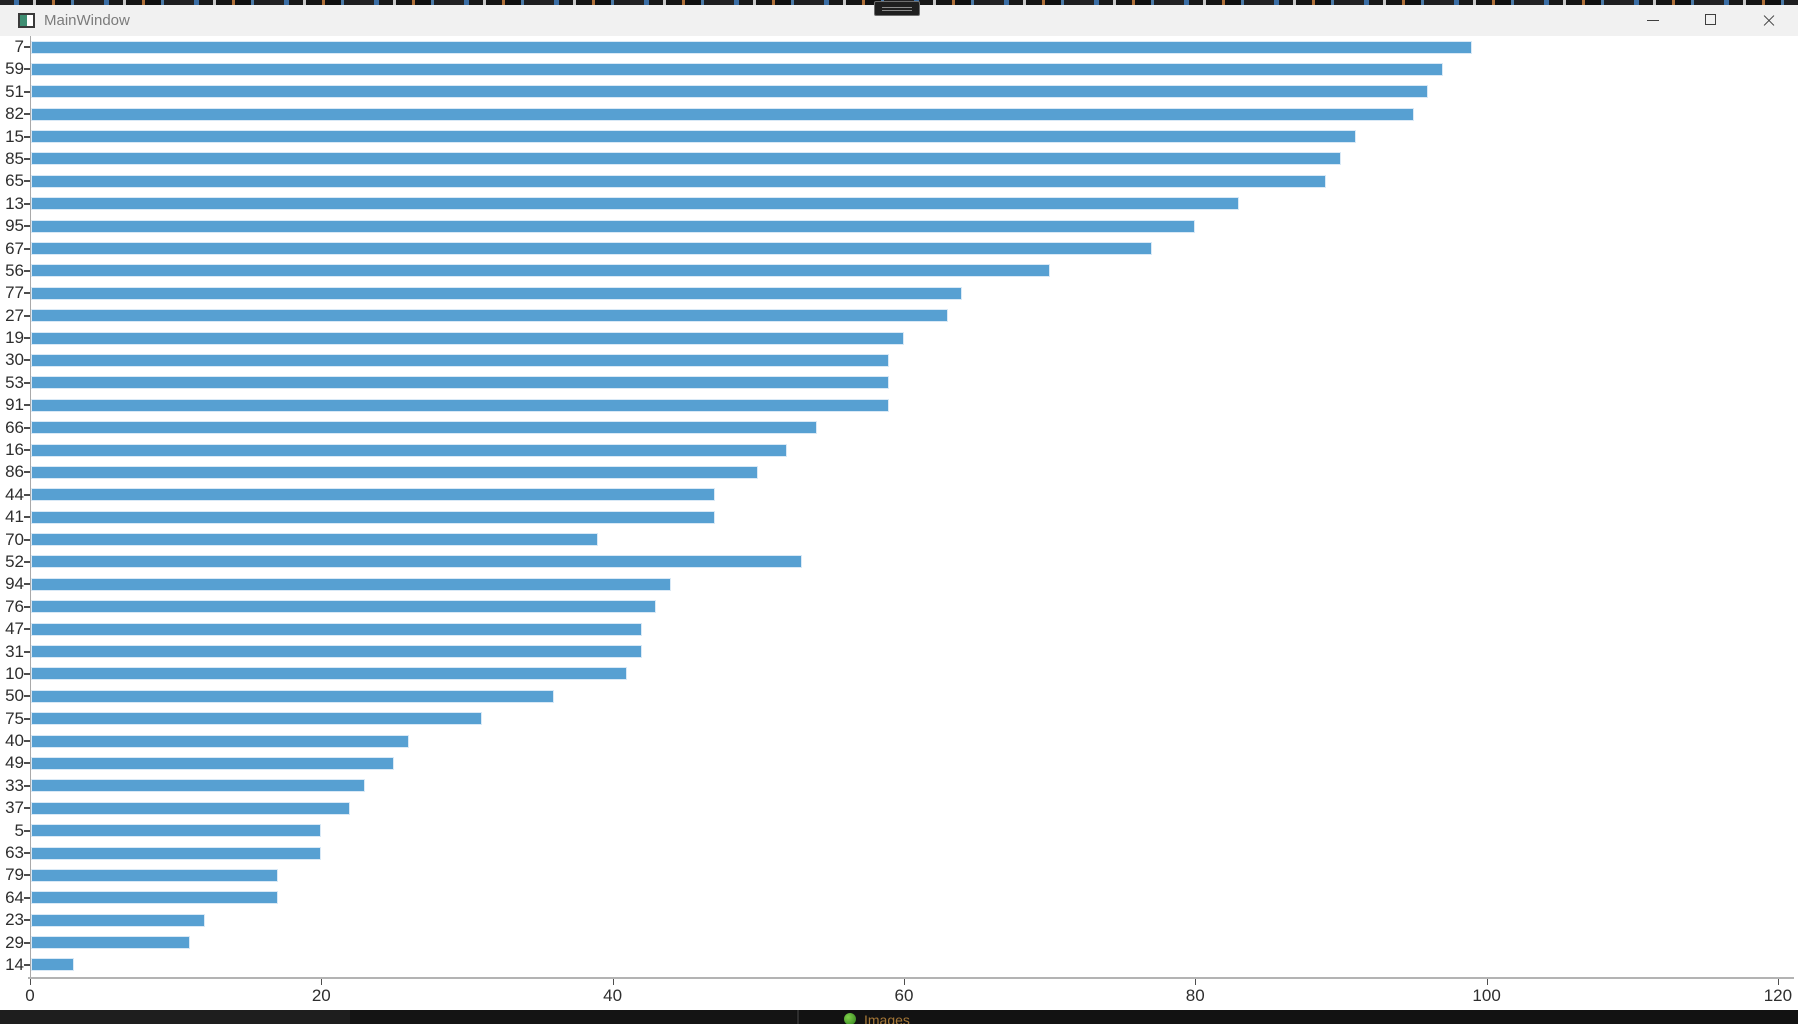 This screenshot has height=1024, width=1798. Describe the element at coordinates (14, 853) in the screenshot. I see `y-tick-label: 63` at that location.